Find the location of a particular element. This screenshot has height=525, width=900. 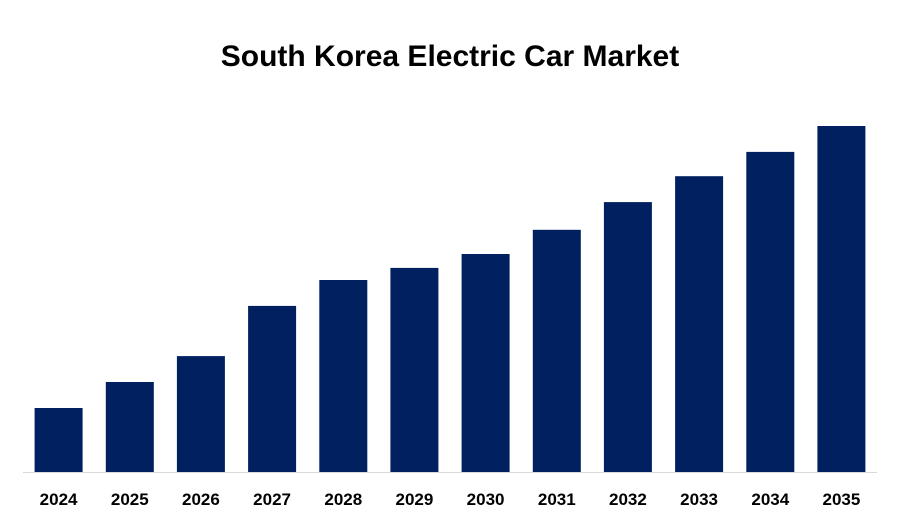

x-tick-label-2034: 2034 is located at coordinates (770, 499).